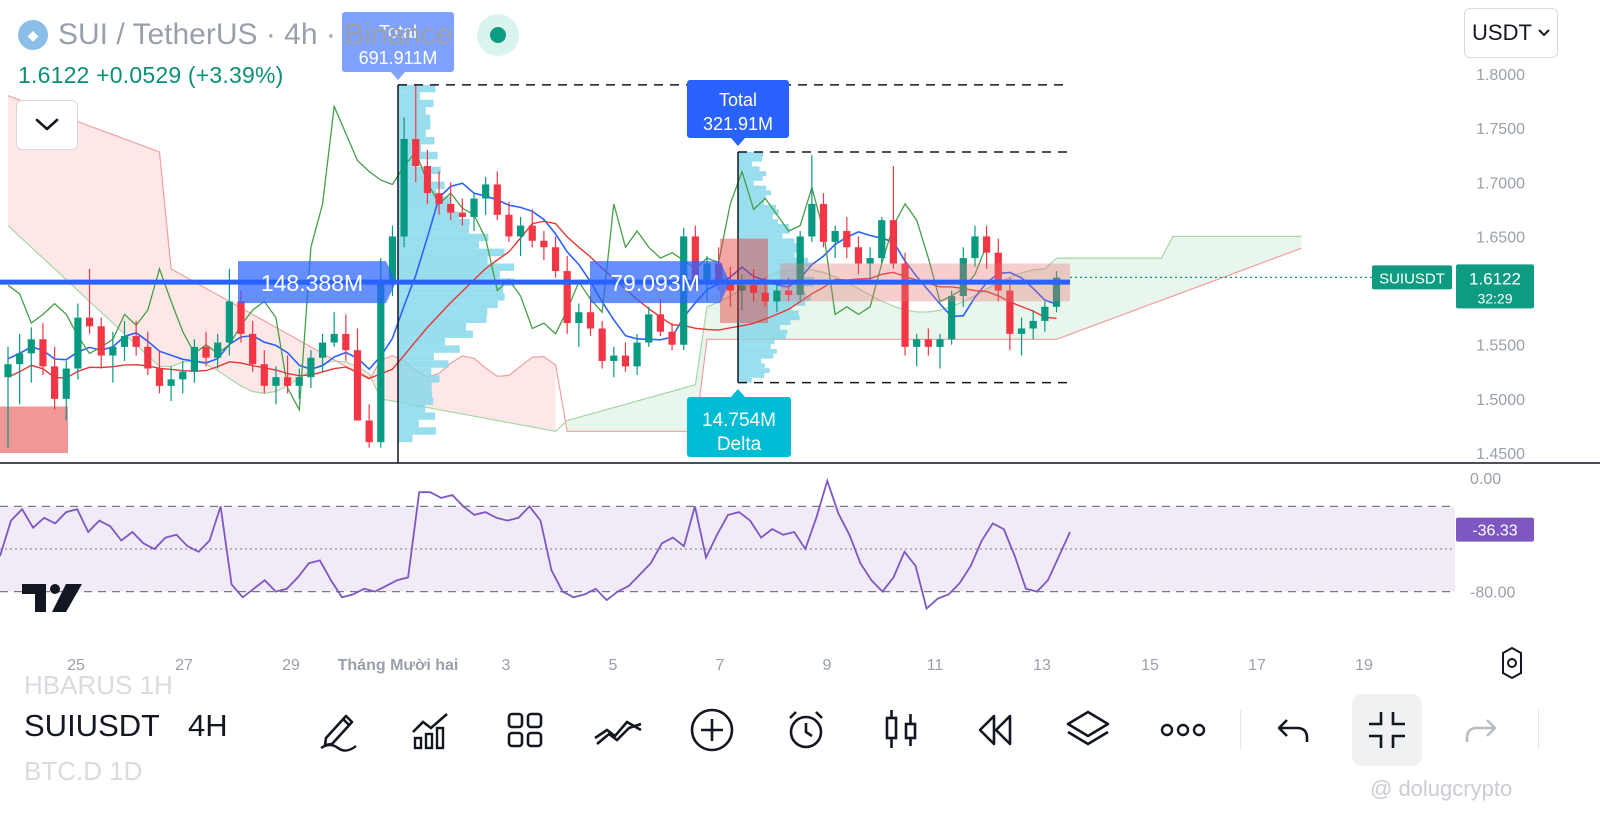 This screenshot has height=828, width=1600. Describe the element at coordinates (431, 730) in the screenshot. I see `indicators-button` at that location.